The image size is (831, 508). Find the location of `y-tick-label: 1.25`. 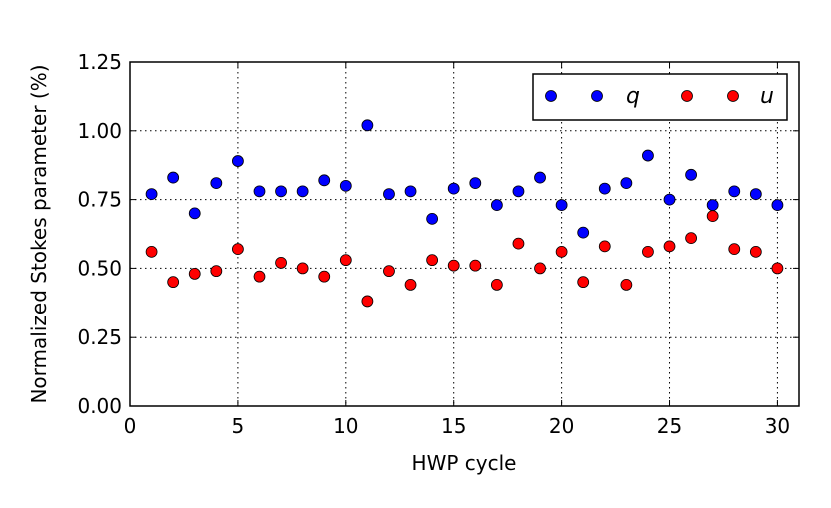

y-tick-label: 1.25 is located at coordinates (99, 62).